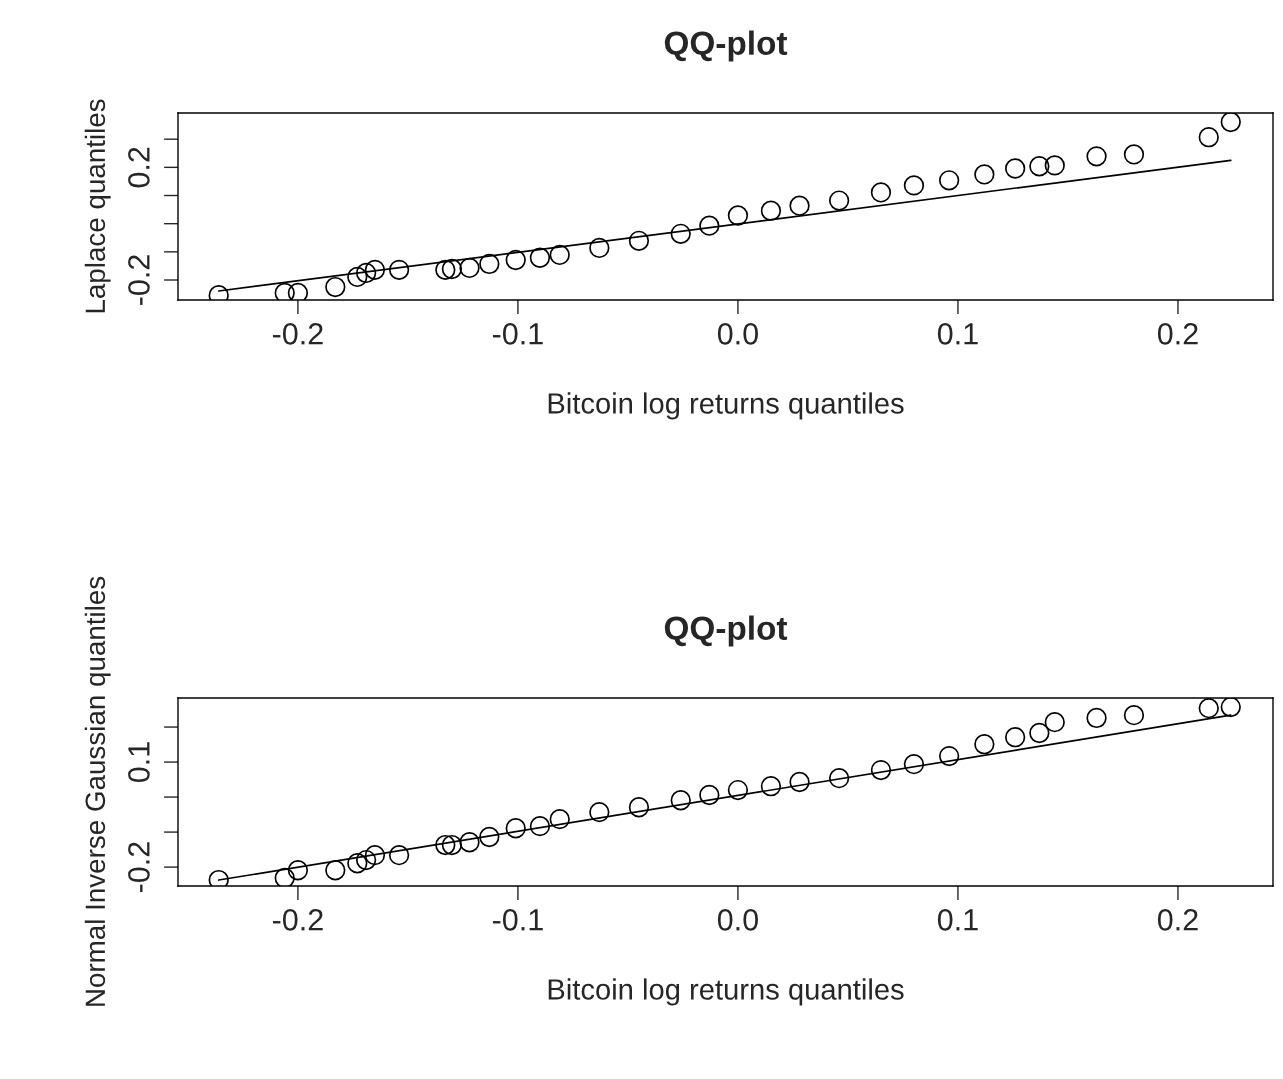 This screenshot has width=1283, height=1079. I want to click on y-axis-title: Laplace quantiles, so click(97, 206).